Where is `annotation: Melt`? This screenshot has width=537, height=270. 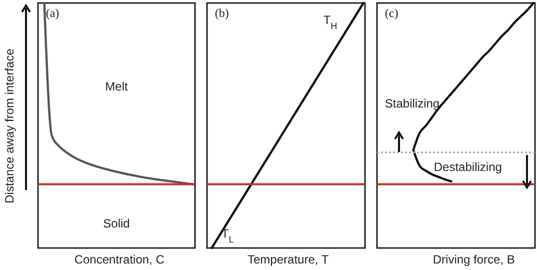
annotation: Melt is located at coordinates (116, 86).